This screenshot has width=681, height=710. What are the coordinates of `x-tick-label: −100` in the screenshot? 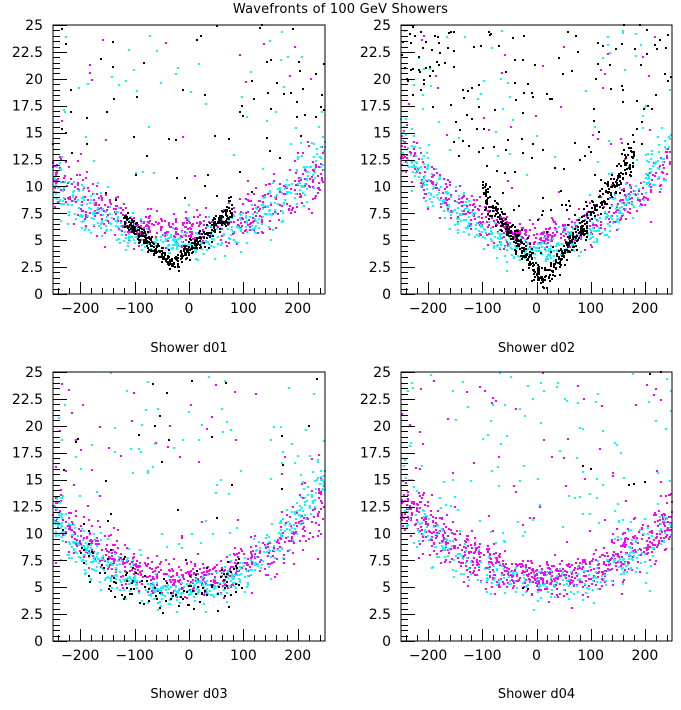 It's located at (482, 309).